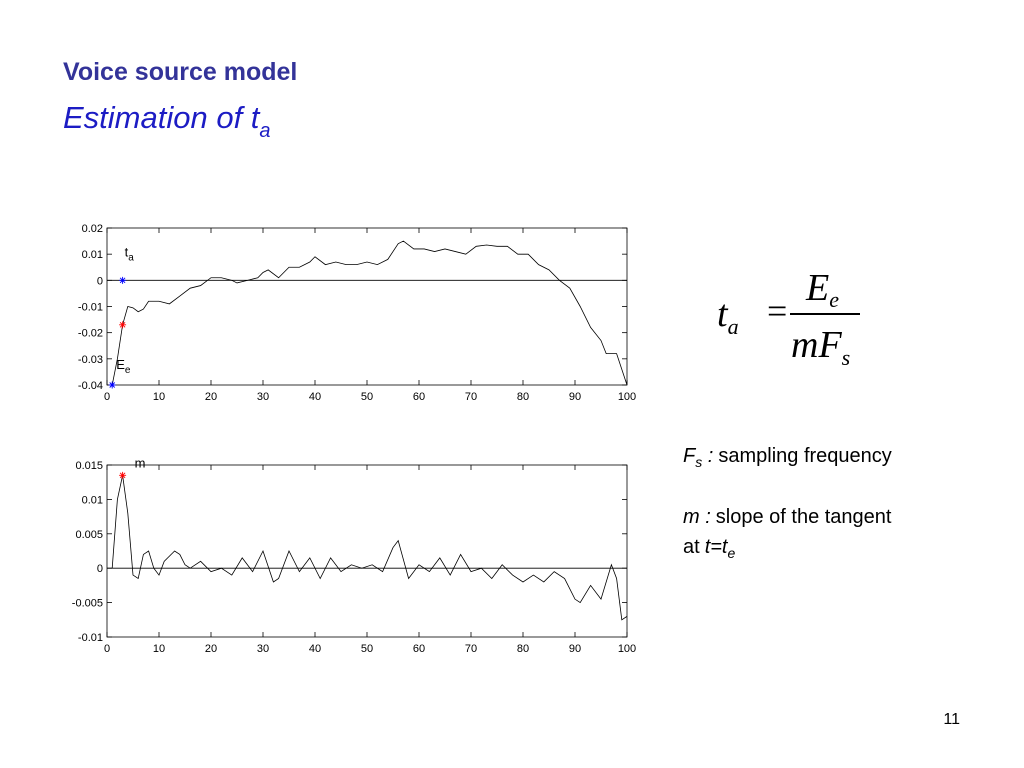 The image size is (1024, 768). Describe the element at coordinates (733, 326) in the screenshot. I see `lhs-sub: a` at that location.